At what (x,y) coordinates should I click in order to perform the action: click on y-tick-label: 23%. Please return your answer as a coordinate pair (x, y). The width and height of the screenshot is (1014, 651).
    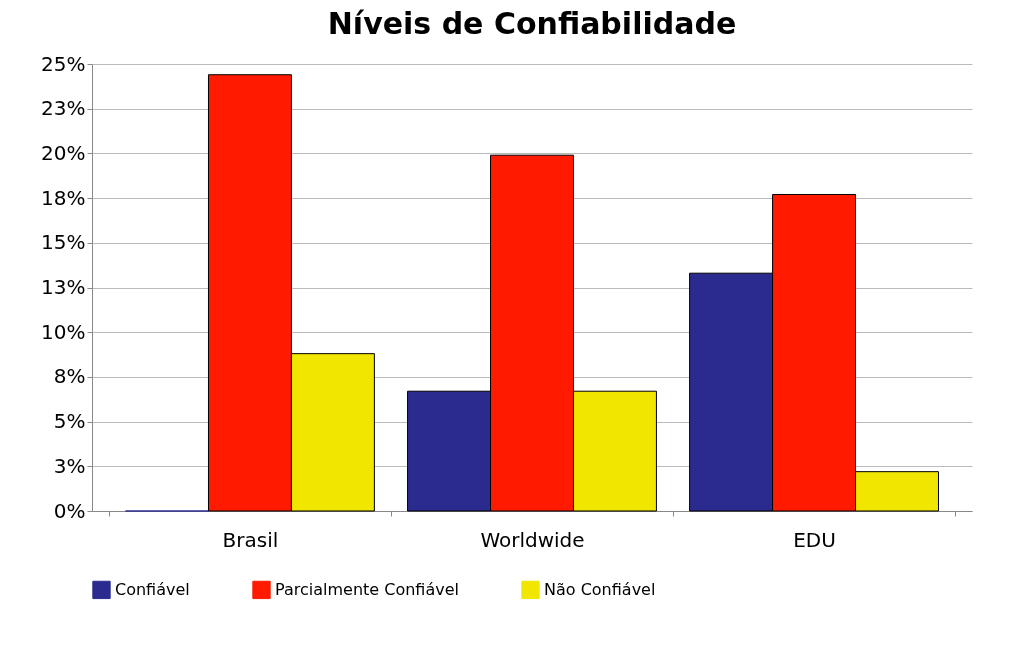
    Looking at the image, I should click on (63, 108).